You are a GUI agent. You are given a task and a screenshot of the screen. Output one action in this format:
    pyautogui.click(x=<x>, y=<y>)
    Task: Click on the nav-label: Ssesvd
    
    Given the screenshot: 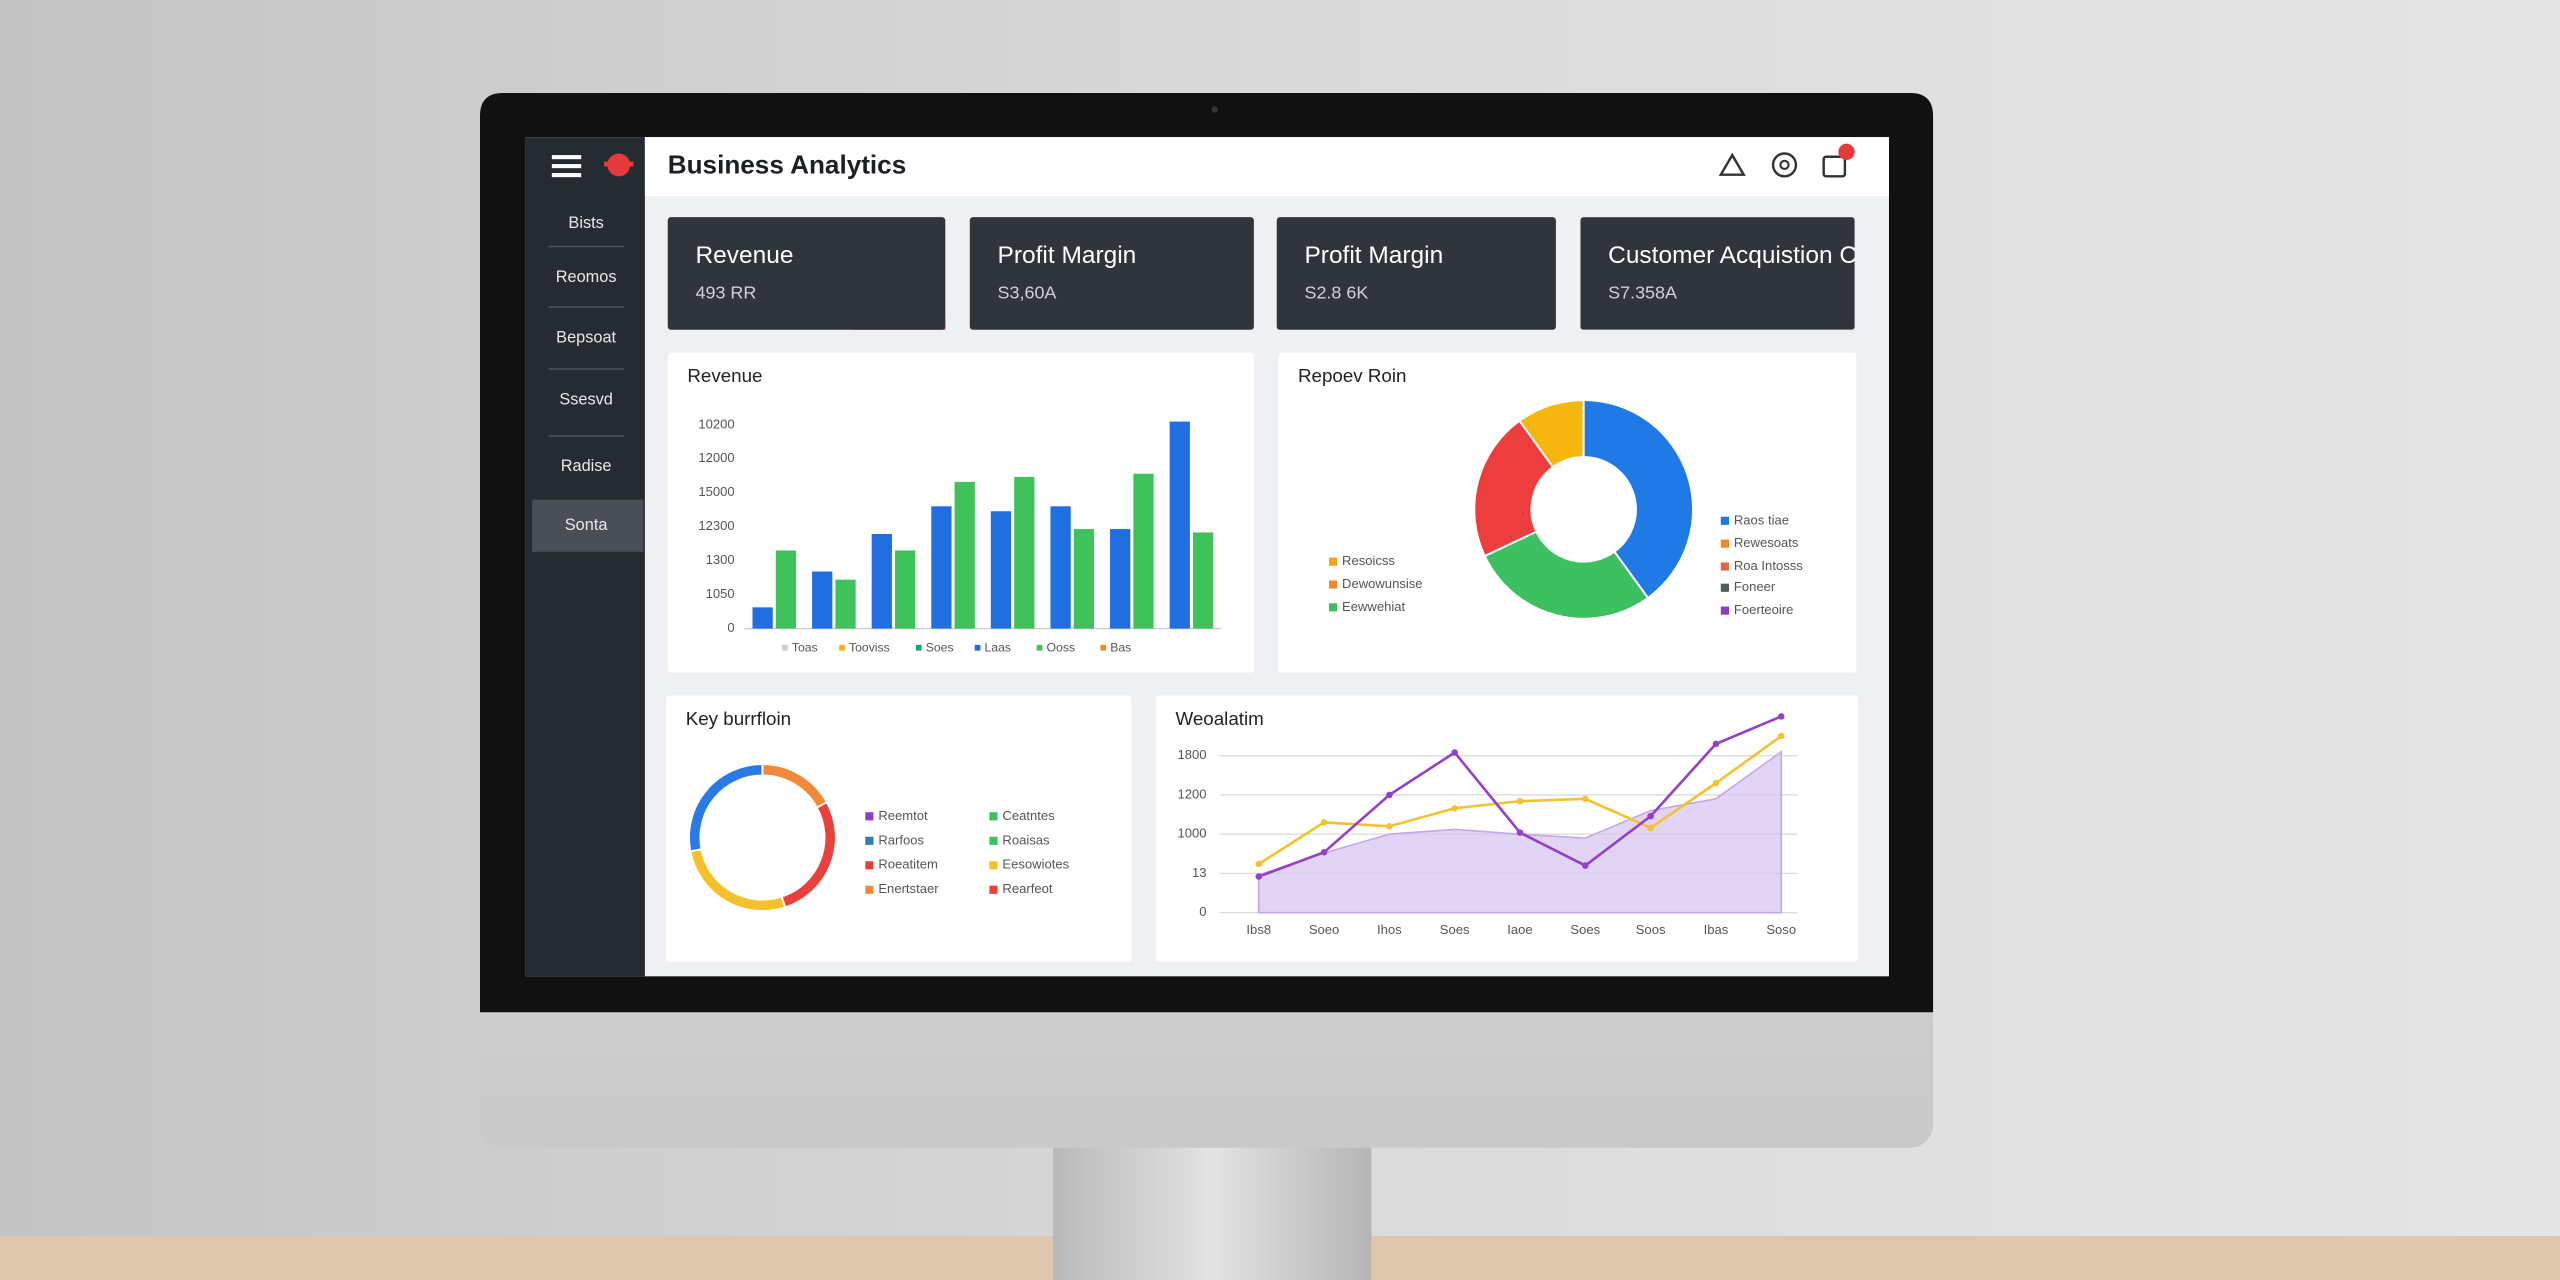 What is the action you would take?
    pyautogui.click(x=586, y=399)
    